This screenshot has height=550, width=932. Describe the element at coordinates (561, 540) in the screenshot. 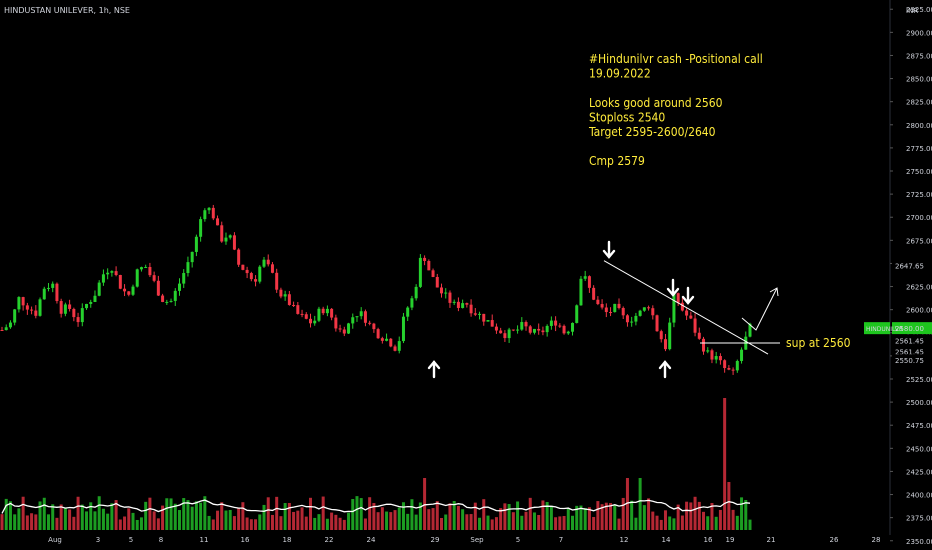

I see `time-tick-label: 7` at that location.